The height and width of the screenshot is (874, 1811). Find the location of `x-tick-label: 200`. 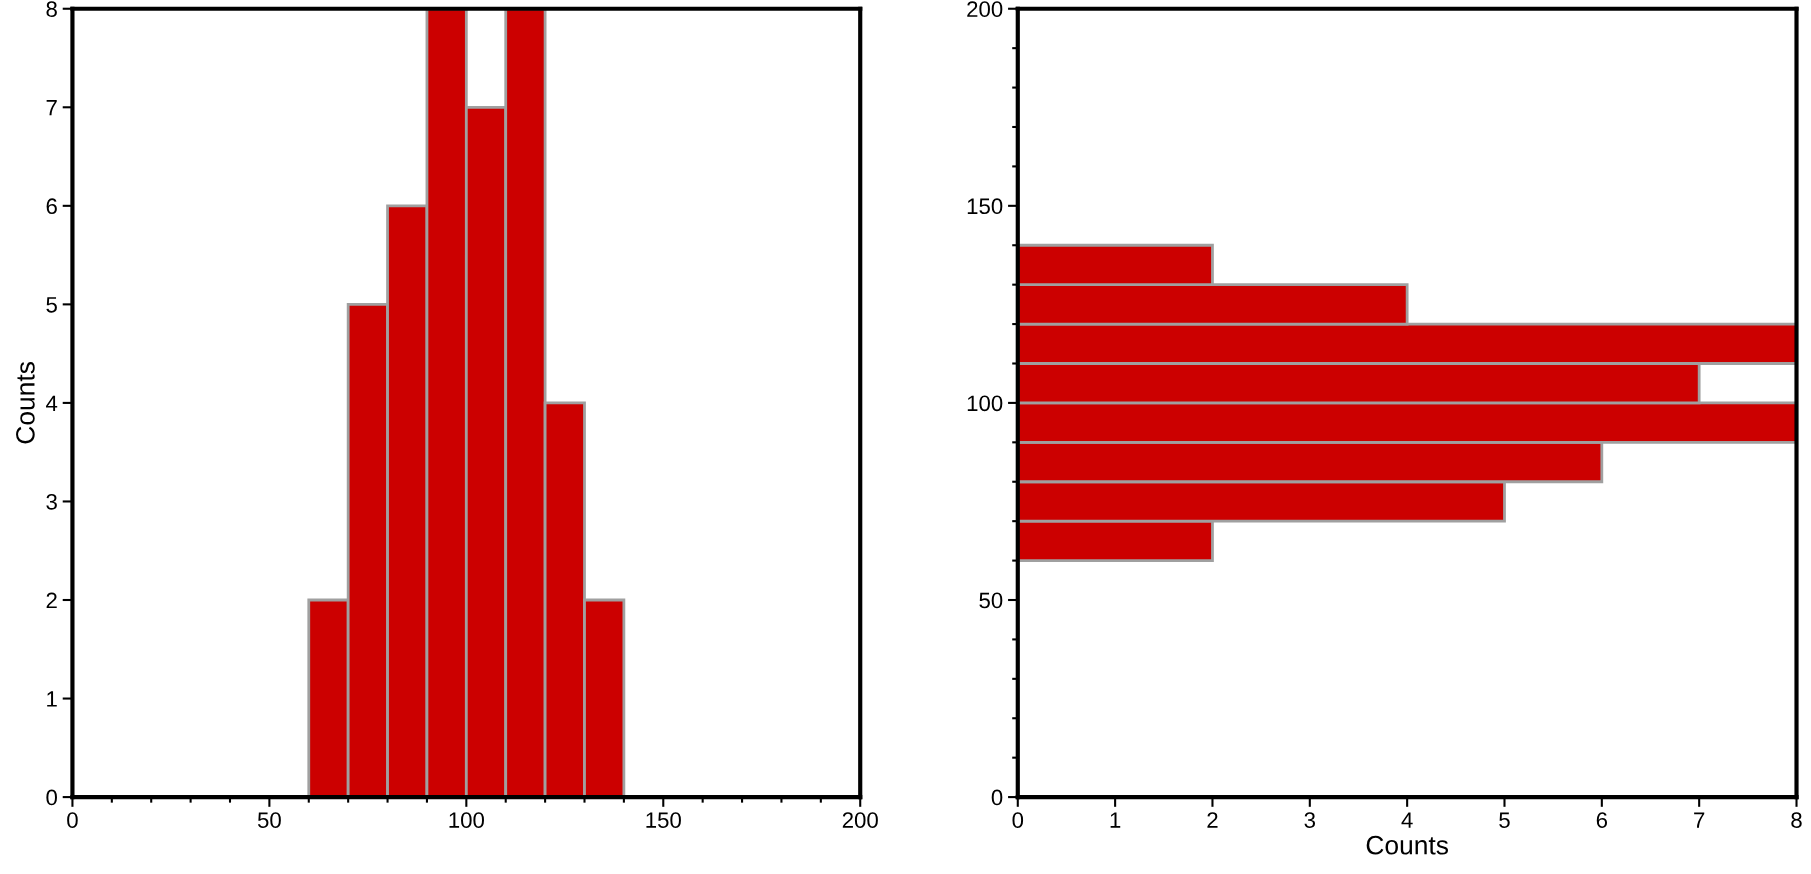

x-tick-label: 200 is located at coordinates (860, 820).